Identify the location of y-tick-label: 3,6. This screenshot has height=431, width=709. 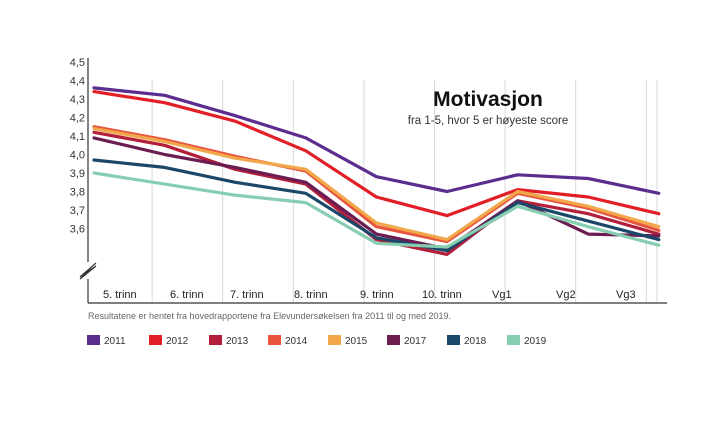
(77, 230).